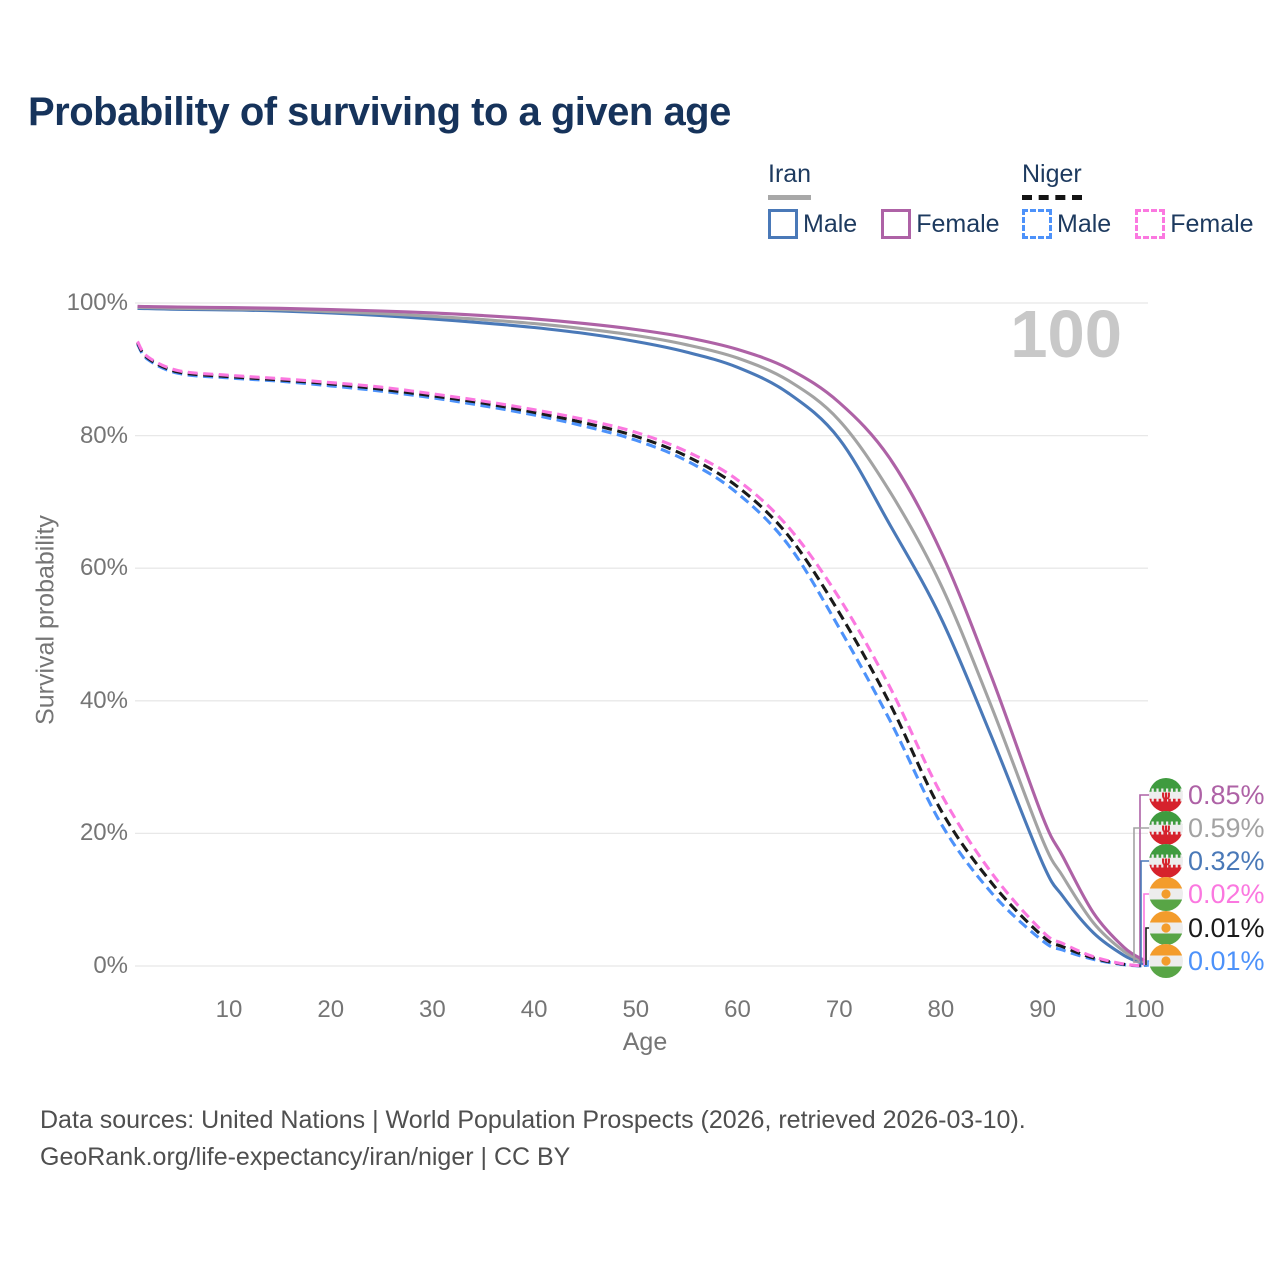 The width and height of the screenshot is (1280, 1280). I want to click on y-tick-label: 100%, so click(97, 302).